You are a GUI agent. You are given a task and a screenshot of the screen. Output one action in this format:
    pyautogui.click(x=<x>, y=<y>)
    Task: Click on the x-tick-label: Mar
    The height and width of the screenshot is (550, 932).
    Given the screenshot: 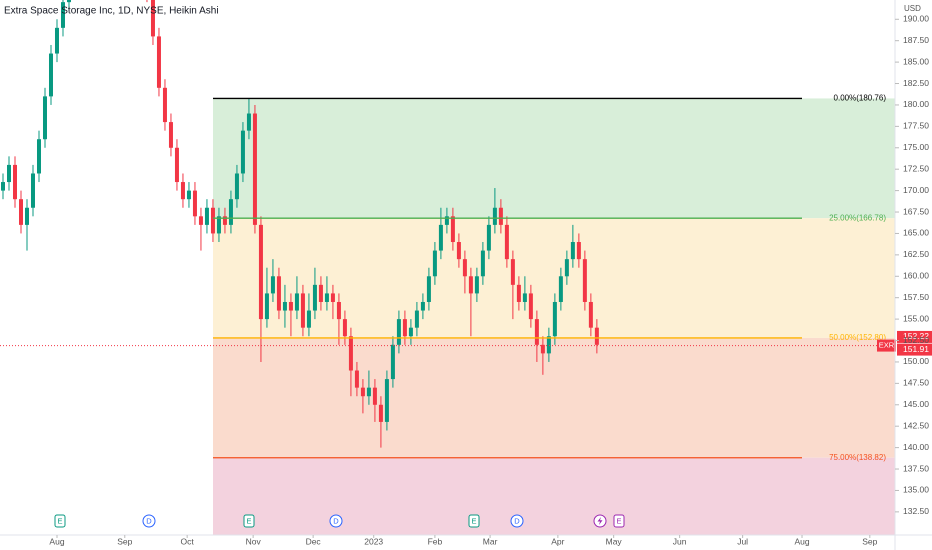 What is the action you would take?
    pyautogui.click(x=490, y=541)
    